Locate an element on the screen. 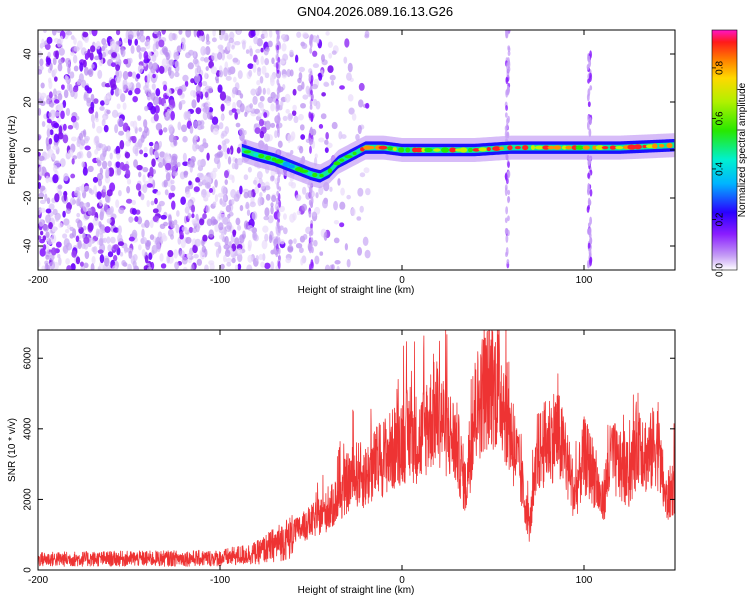  colorbar-tick-label: 0.8 is located at coordinates (720, 68).